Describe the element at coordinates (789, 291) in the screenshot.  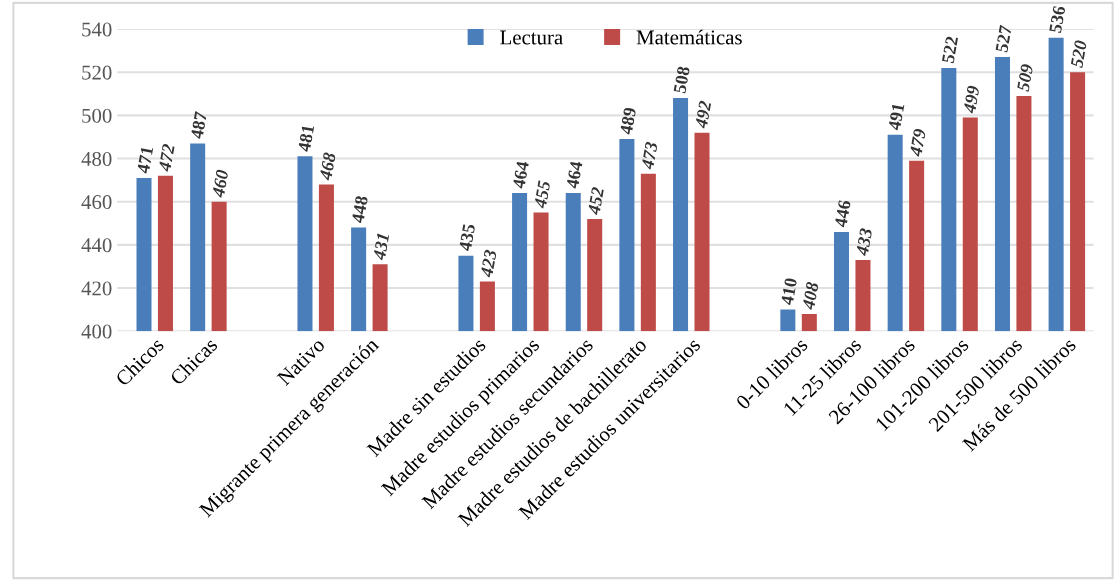
I see `data-label: 410` at that location.